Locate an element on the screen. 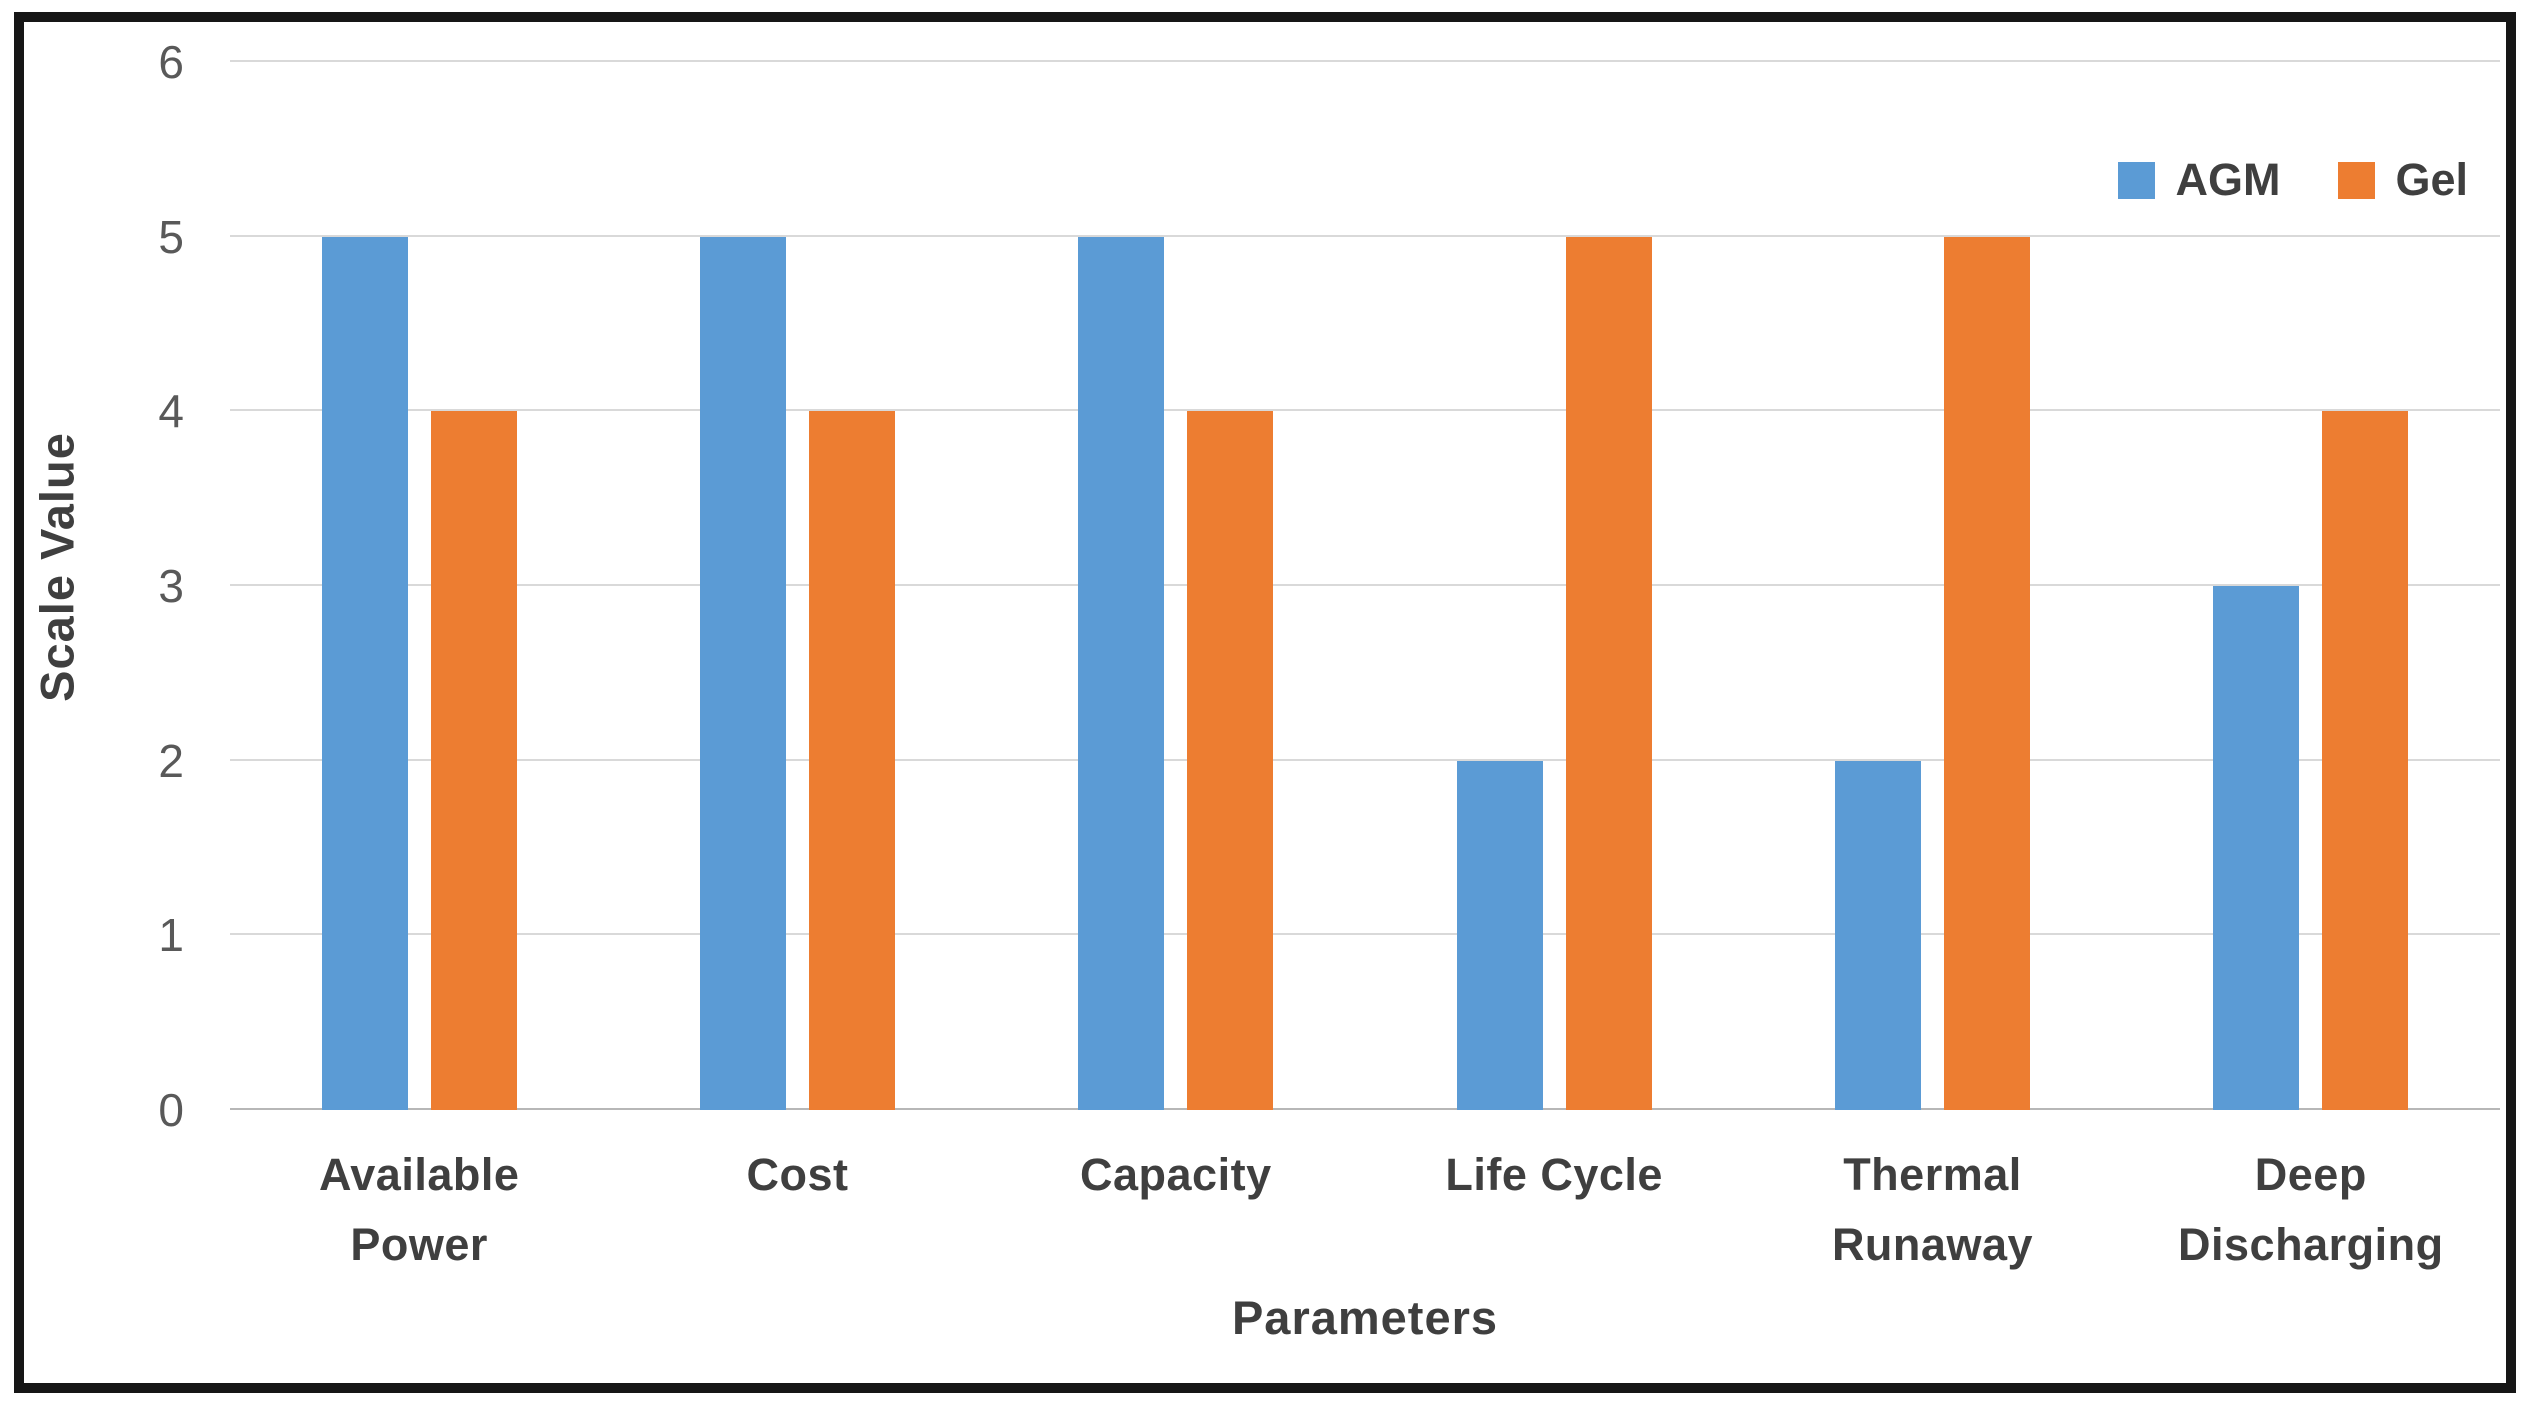 Image resolution: width=2530 pixels, height=1405 pixels. gridline-y4 is located at coordinates (1365, 410).